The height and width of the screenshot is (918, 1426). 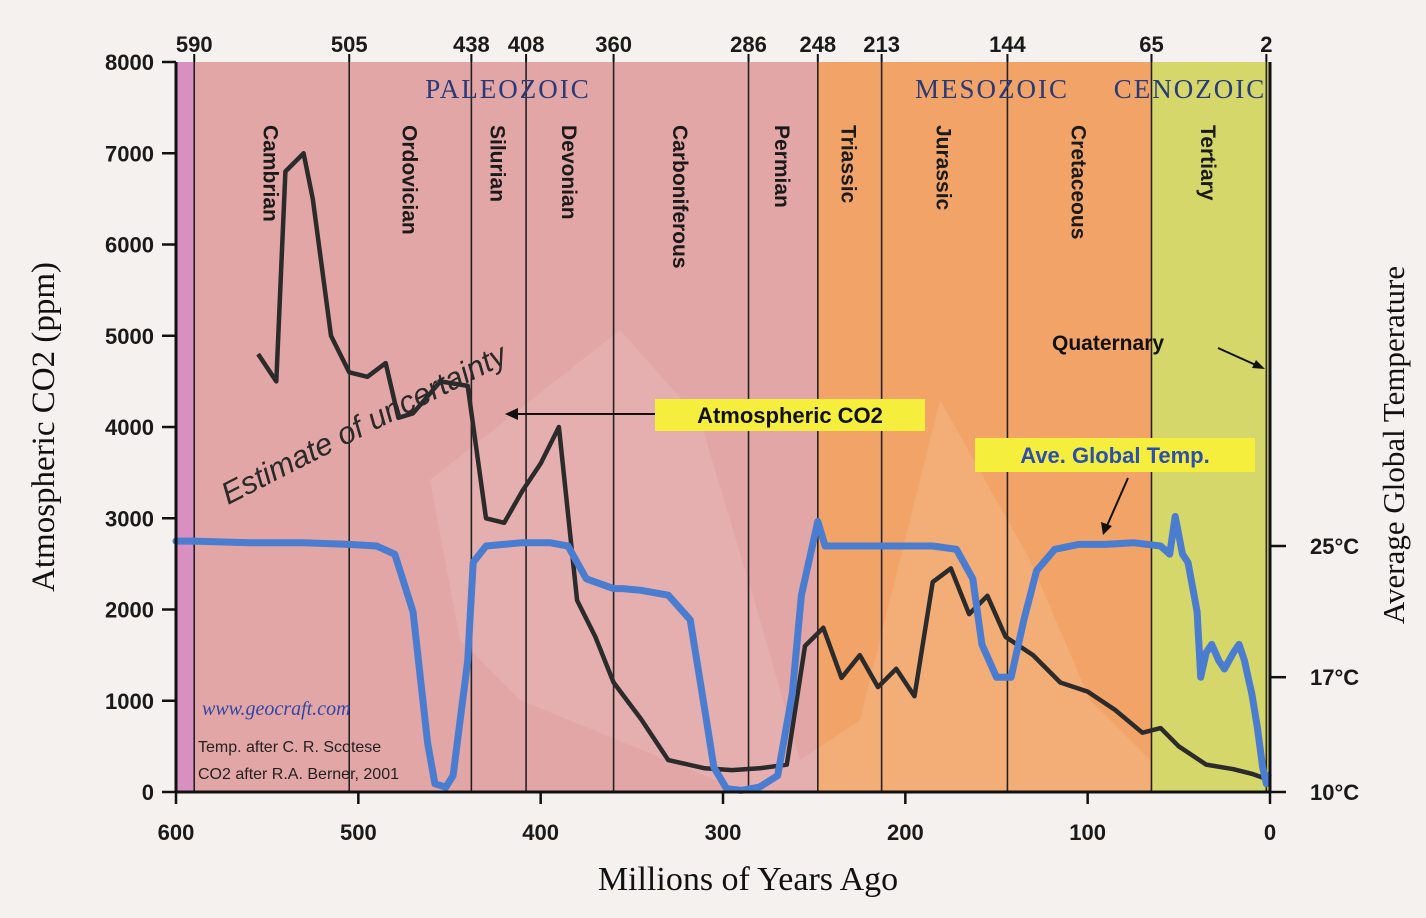 I want to click on top-tick-label: 2, so click(x=1266, y=44).